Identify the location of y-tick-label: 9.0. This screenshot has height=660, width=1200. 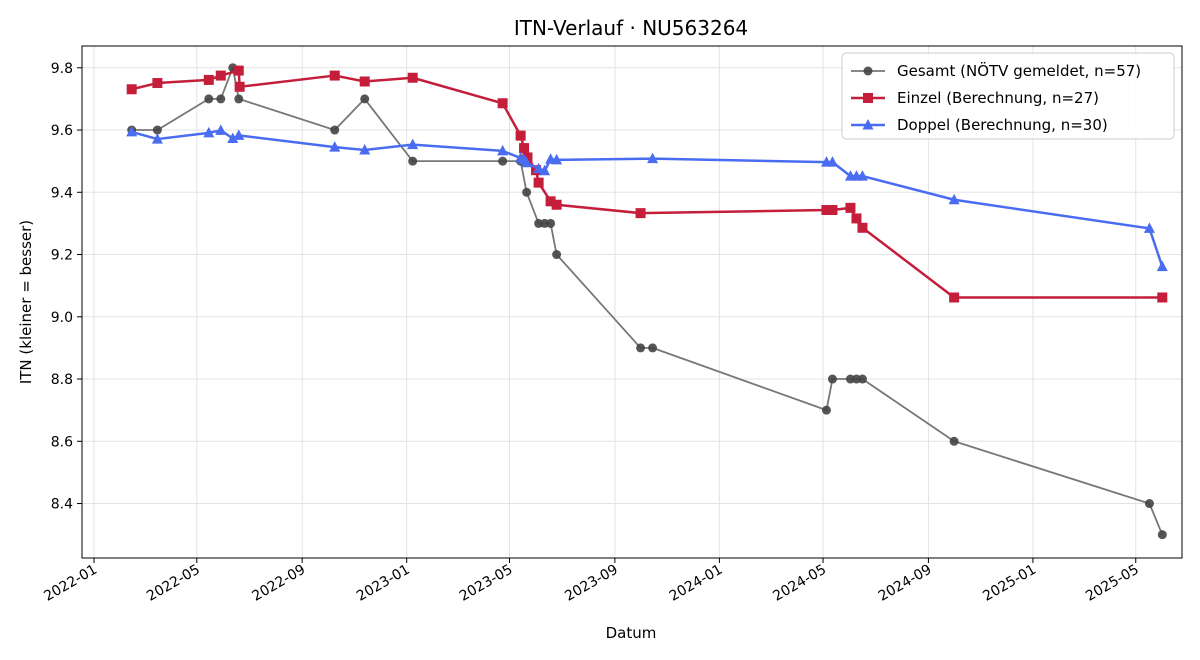
(62, 318).